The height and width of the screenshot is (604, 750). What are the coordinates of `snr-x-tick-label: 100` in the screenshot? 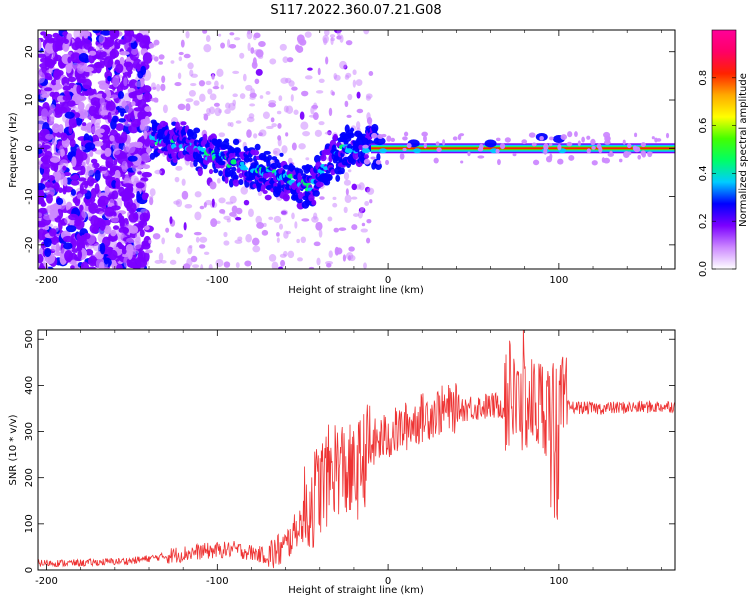 It's located at (558, 581).